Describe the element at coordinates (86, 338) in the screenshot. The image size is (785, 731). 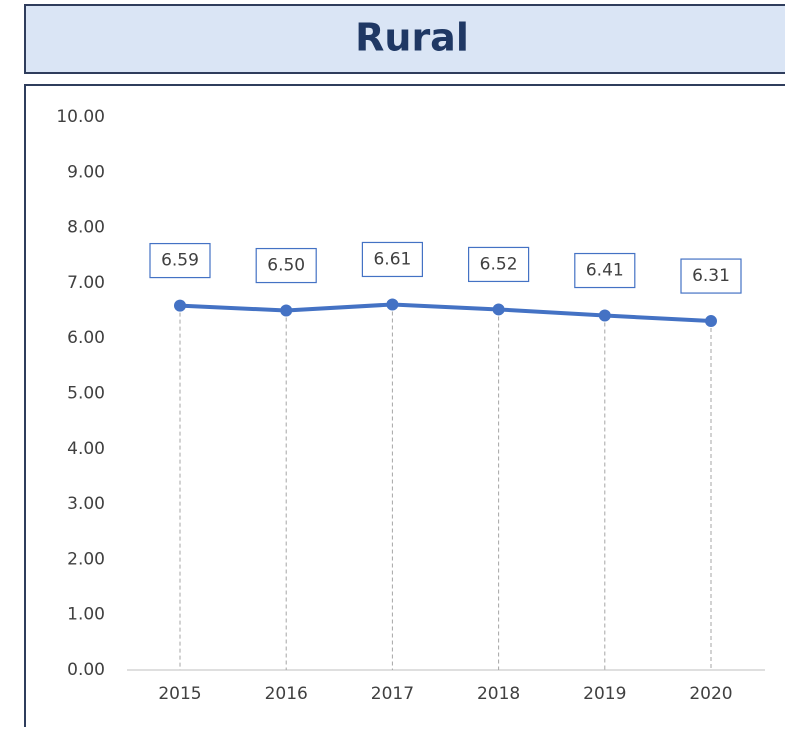
I see `y-tick-label: 6.00` at that location.